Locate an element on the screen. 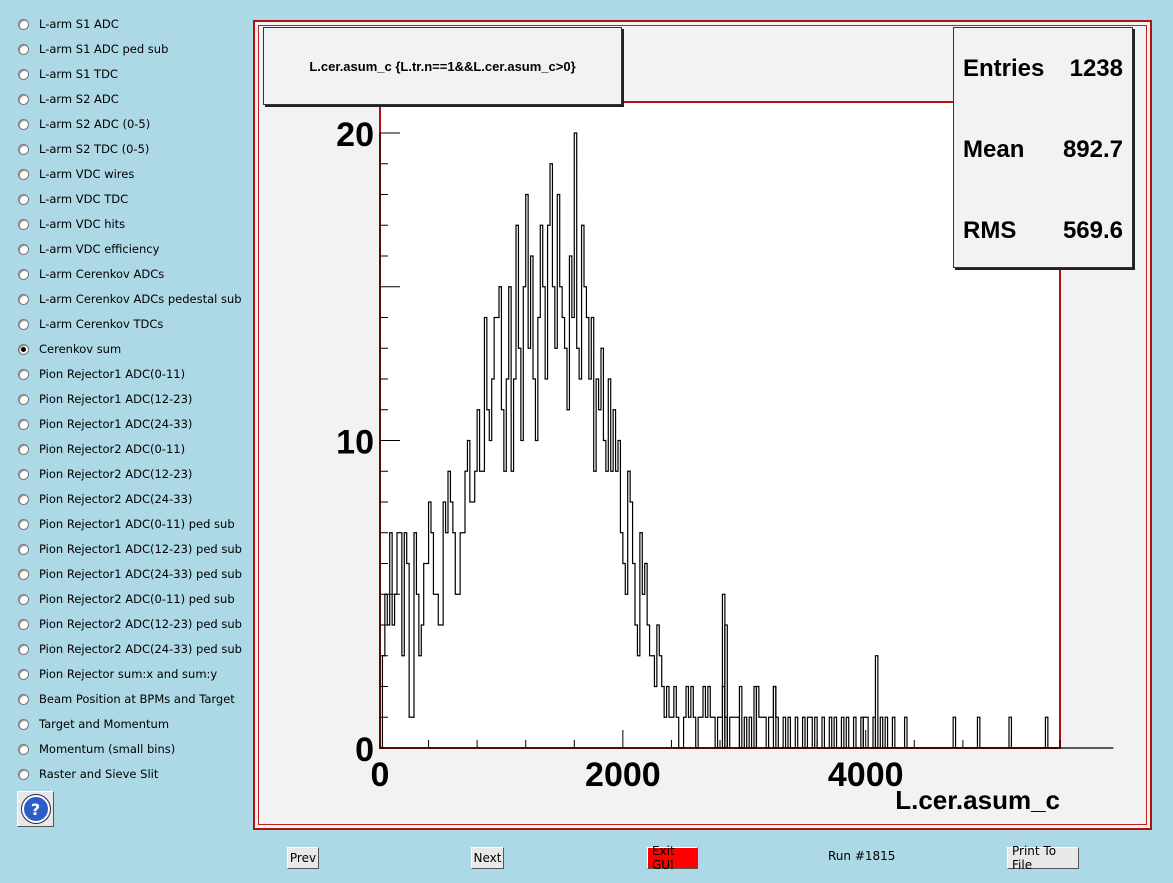  sidebar-radio-item: L-arm S2 ADC (0-5) is located at coordinates (84, 124).